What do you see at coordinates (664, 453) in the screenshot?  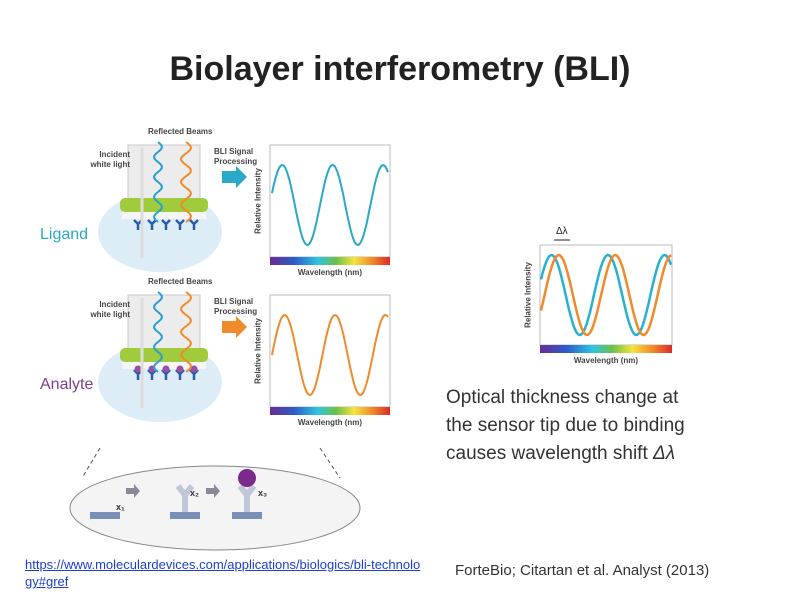 I see `shift-symbol: Δλ` at bounding box center [664, 453].